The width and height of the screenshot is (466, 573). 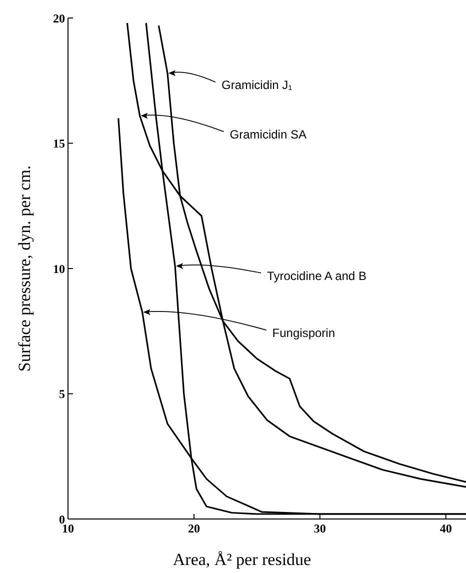 What do you see at coordinates (59, 269) in the screenshot?
I see `y-tick-label: 10` at bounding box center [59, 269].